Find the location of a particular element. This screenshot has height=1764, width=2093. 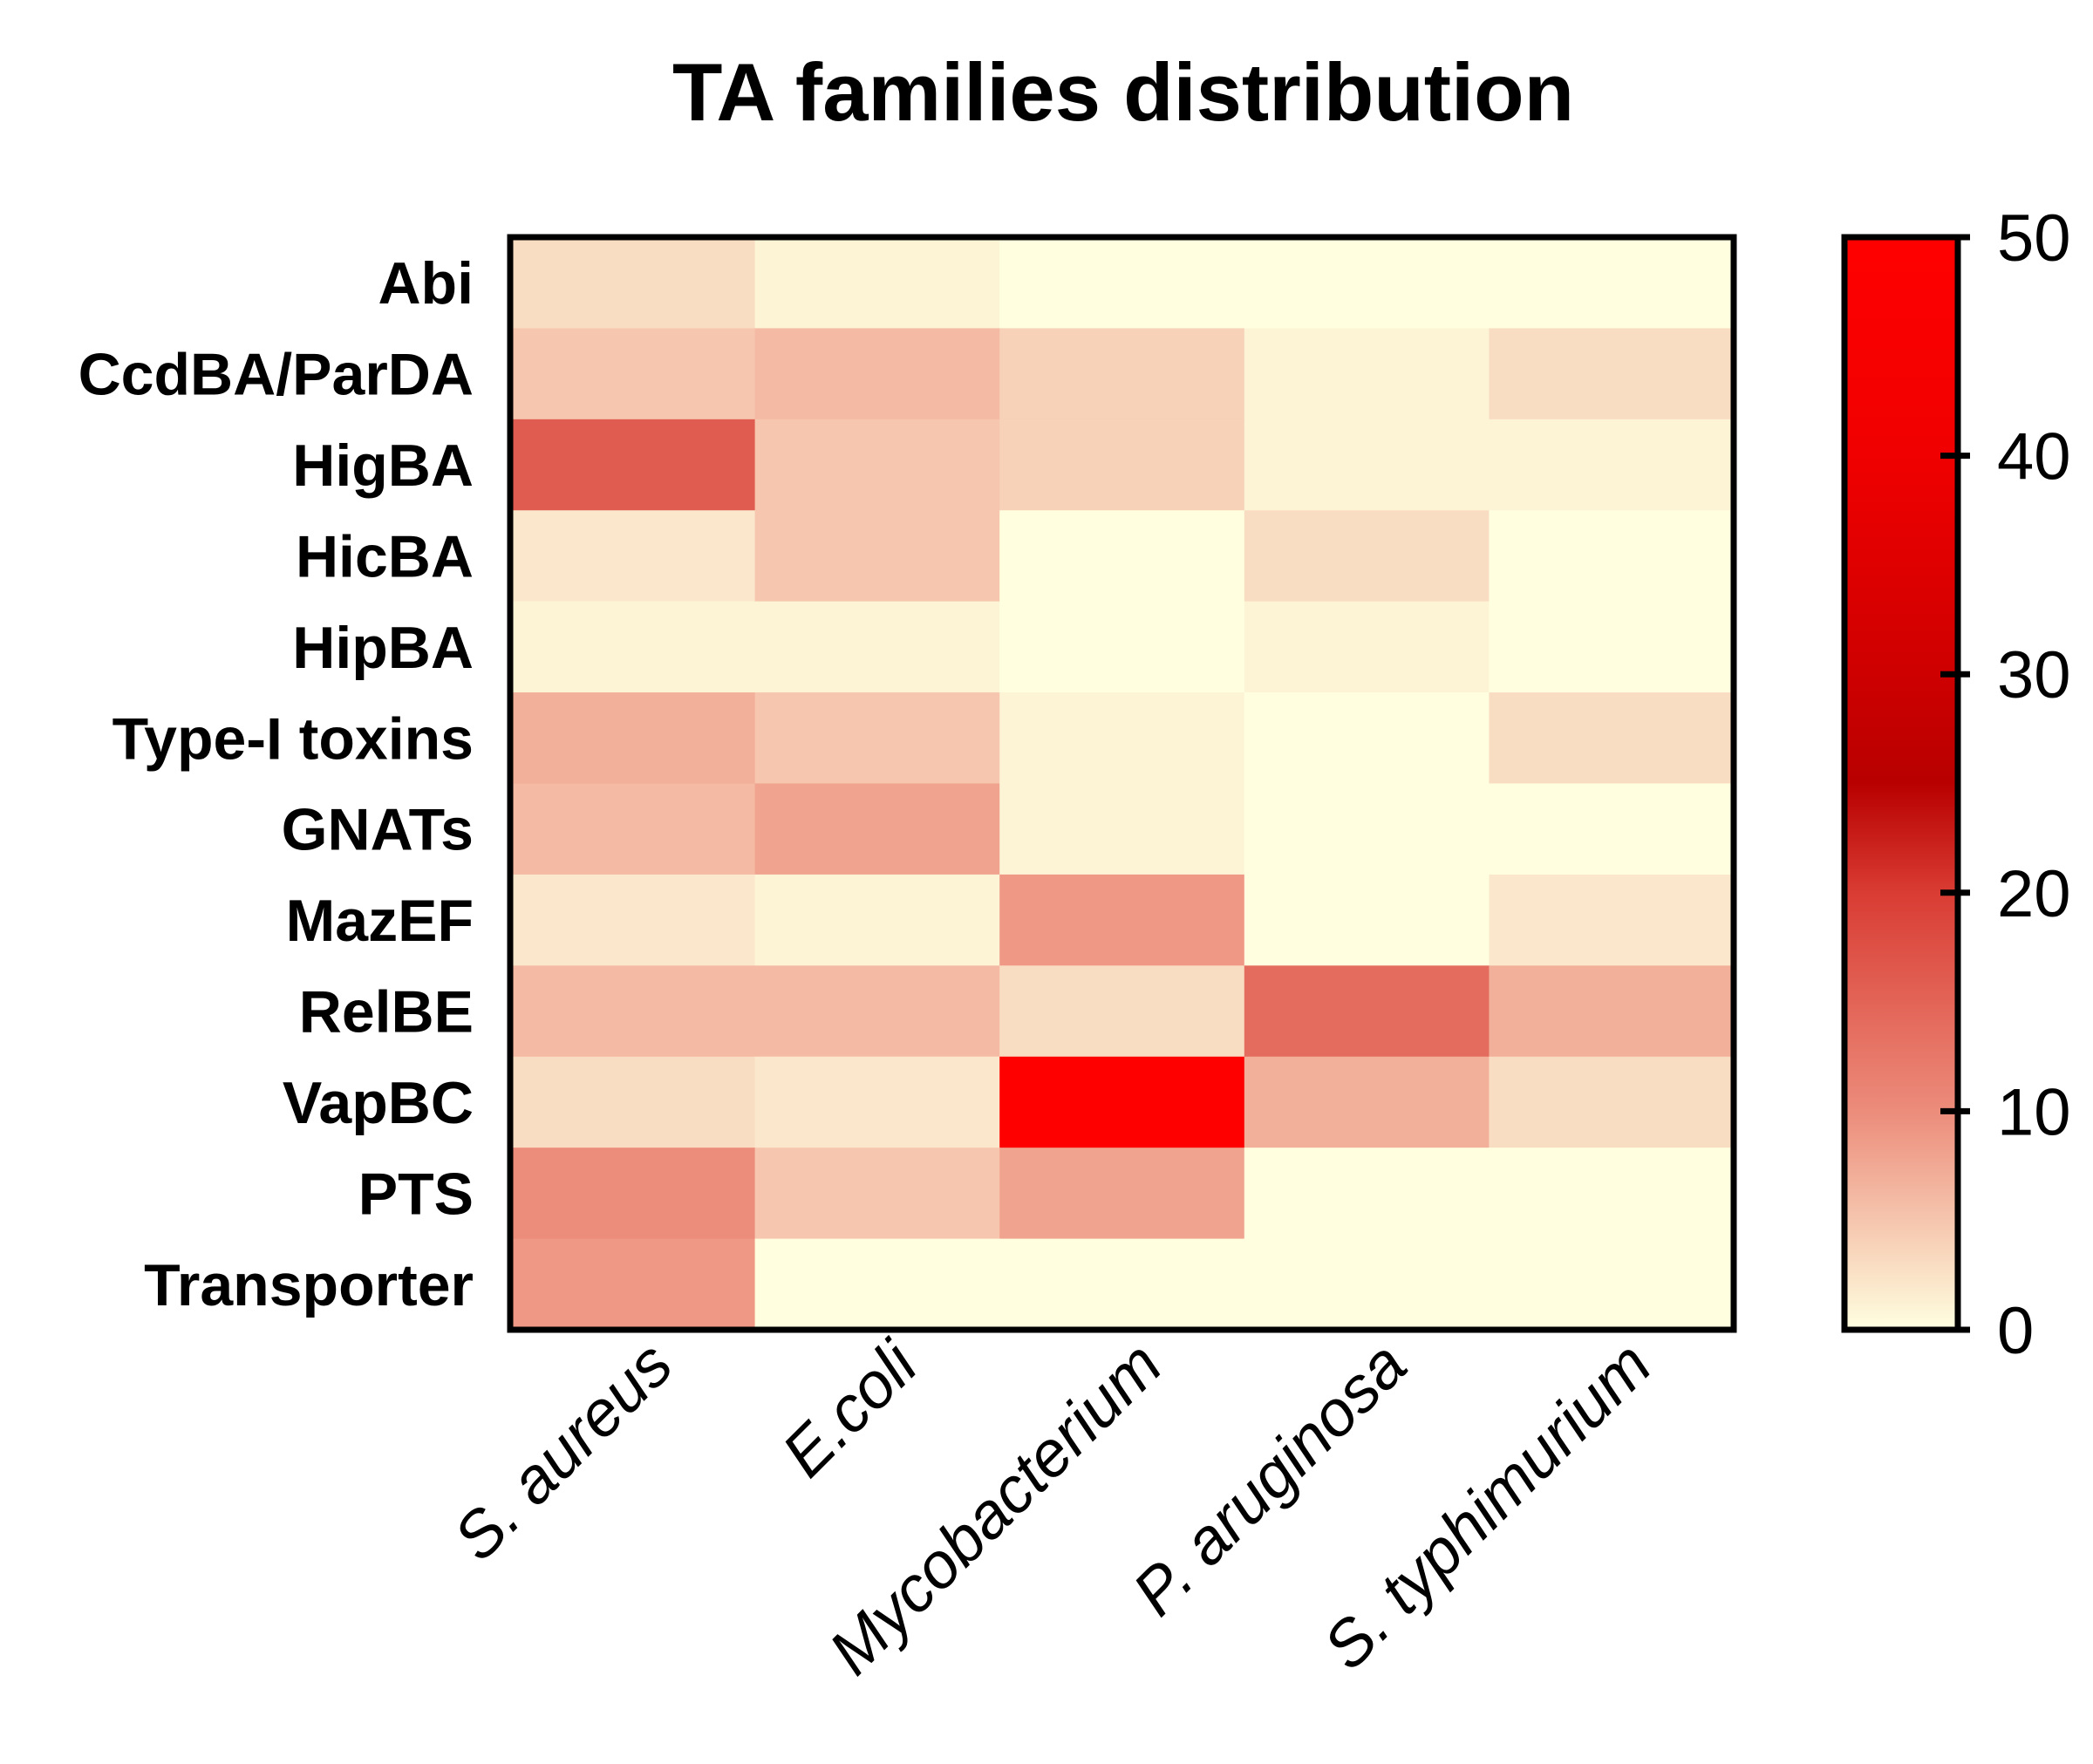

heatmap-cell-transporter-s-aureus is located at coordinates (633, 1284).